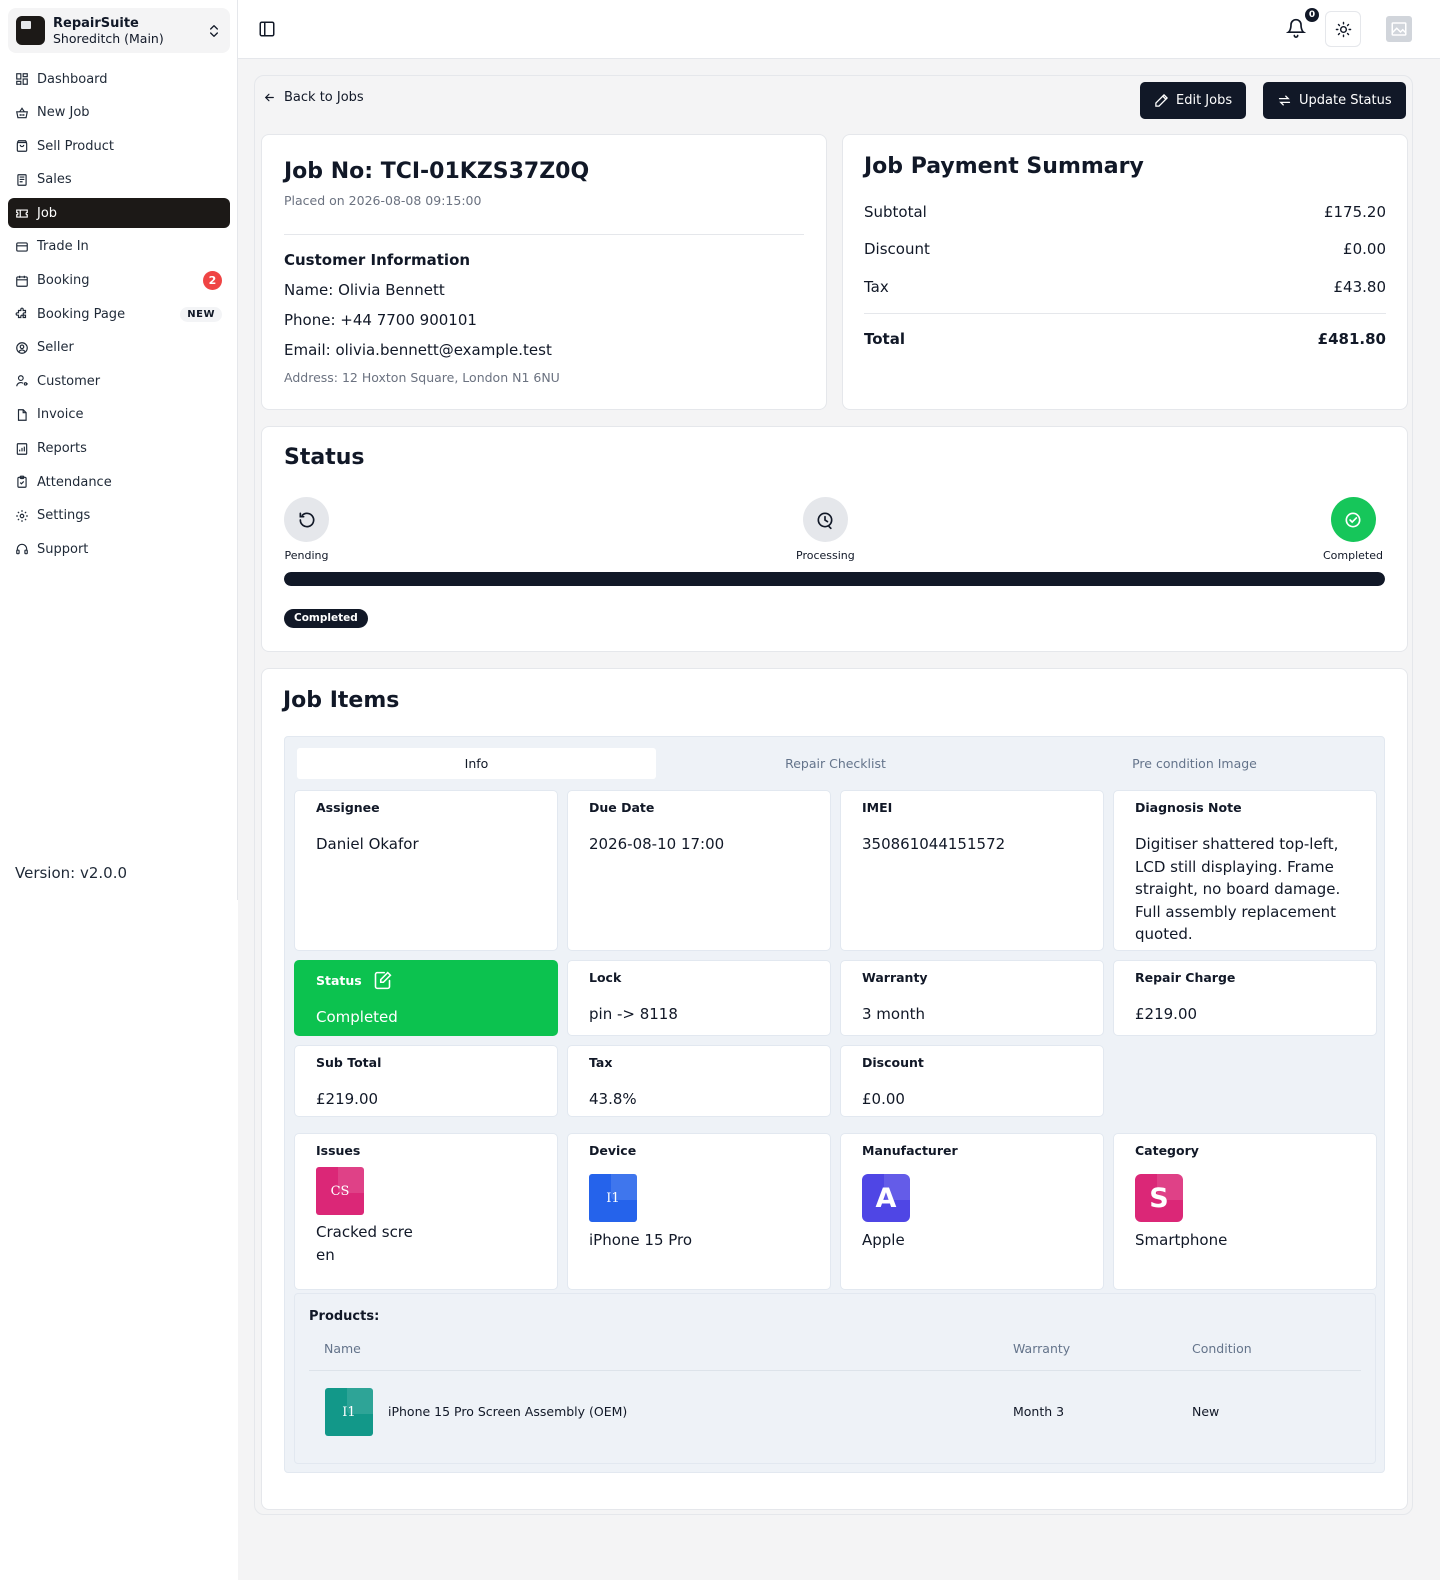 Image resolution: width=1440 pixels, height=1580 pixels. I want to click on tab-info: Info, so click(476, 763).